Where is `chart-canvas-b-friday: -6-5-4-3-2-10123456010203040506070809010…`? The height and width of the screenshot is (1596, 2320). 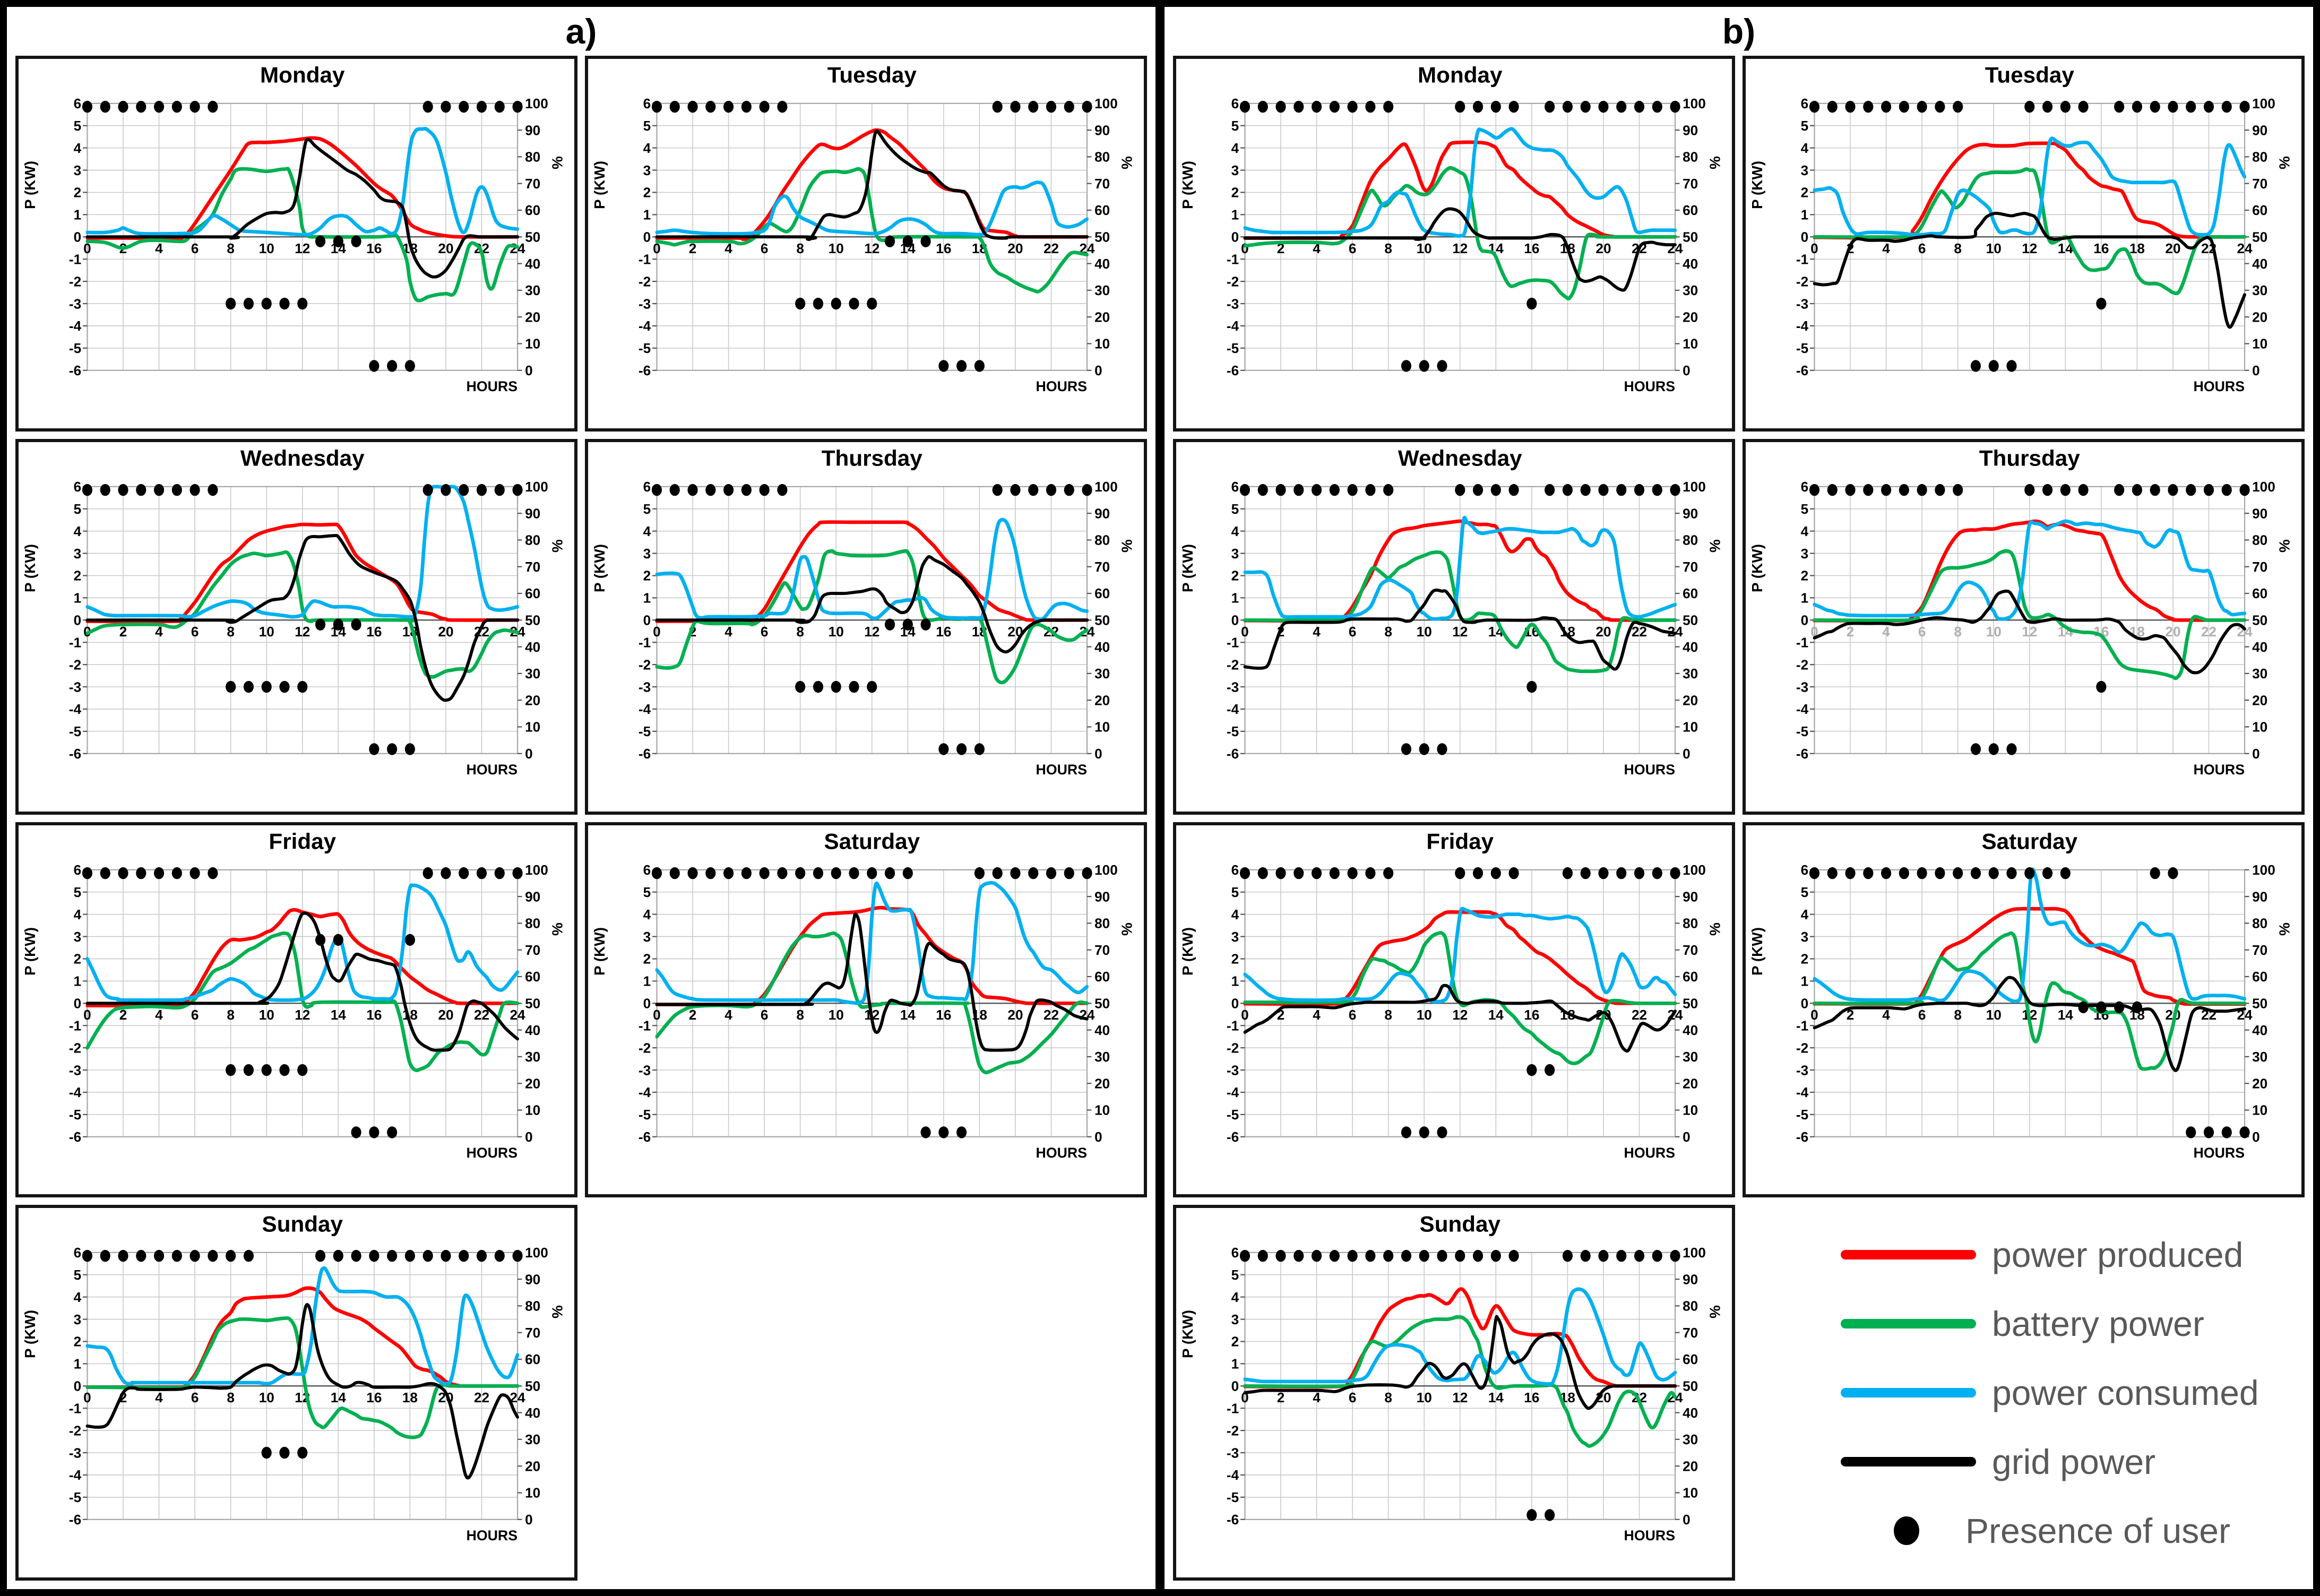 chart-canvas-b-friday: -6-5-4-3-2-10123456010203040506070809010… is located at coordinates (1451, 994).